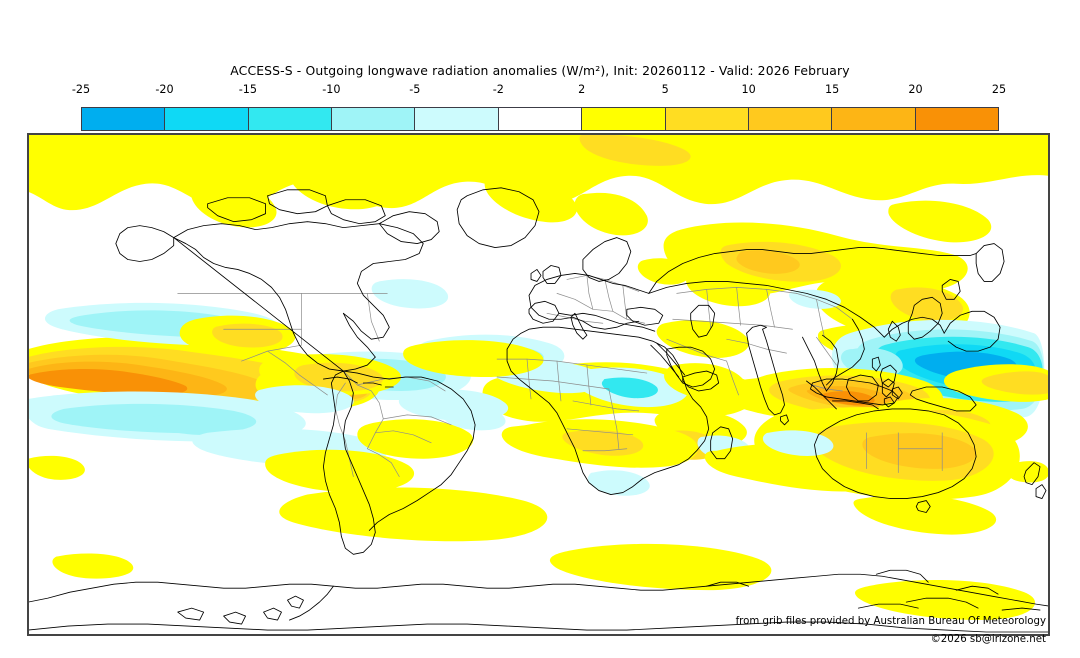  I want to click on colorbar-tick-neg15: -15, so click(248, 89).